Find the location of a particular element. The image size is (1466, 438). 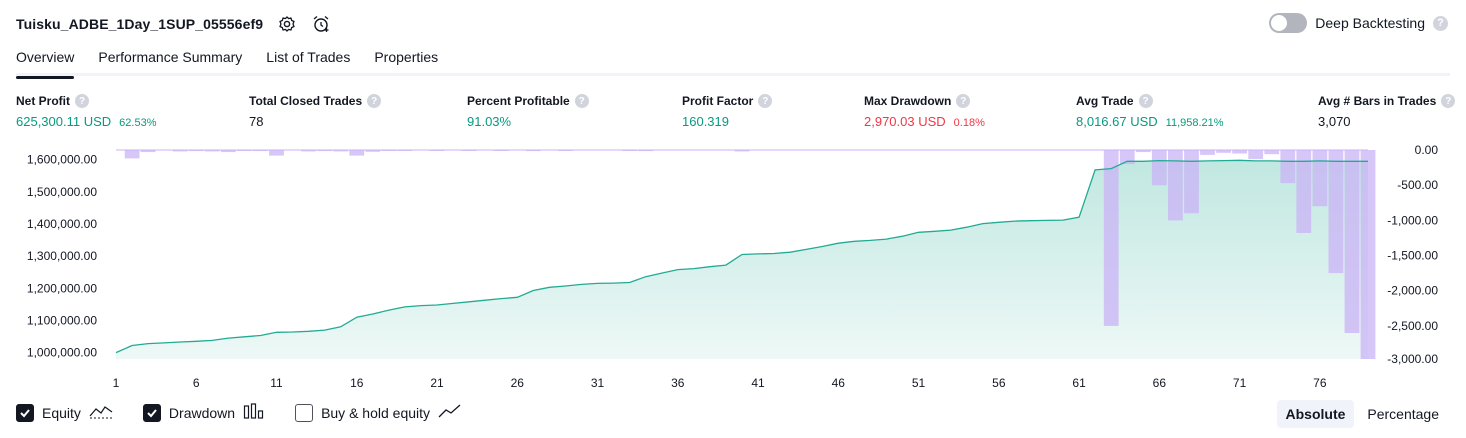

metric-percent: 11,958.21% is located at coordinates (1194, 123).